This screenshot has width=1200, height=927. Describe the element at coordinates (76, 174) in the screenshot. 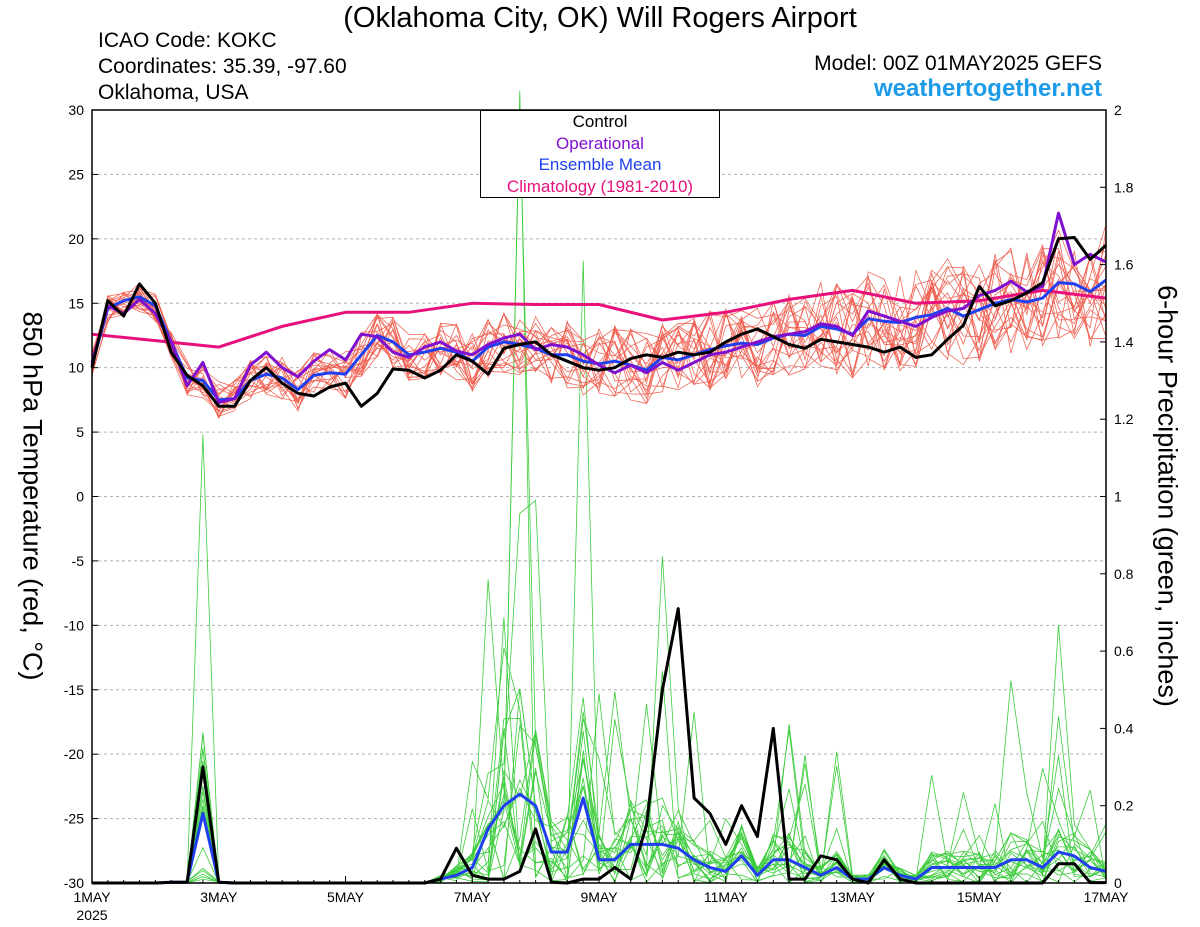

I see `y-tick-label: 25` at that location.